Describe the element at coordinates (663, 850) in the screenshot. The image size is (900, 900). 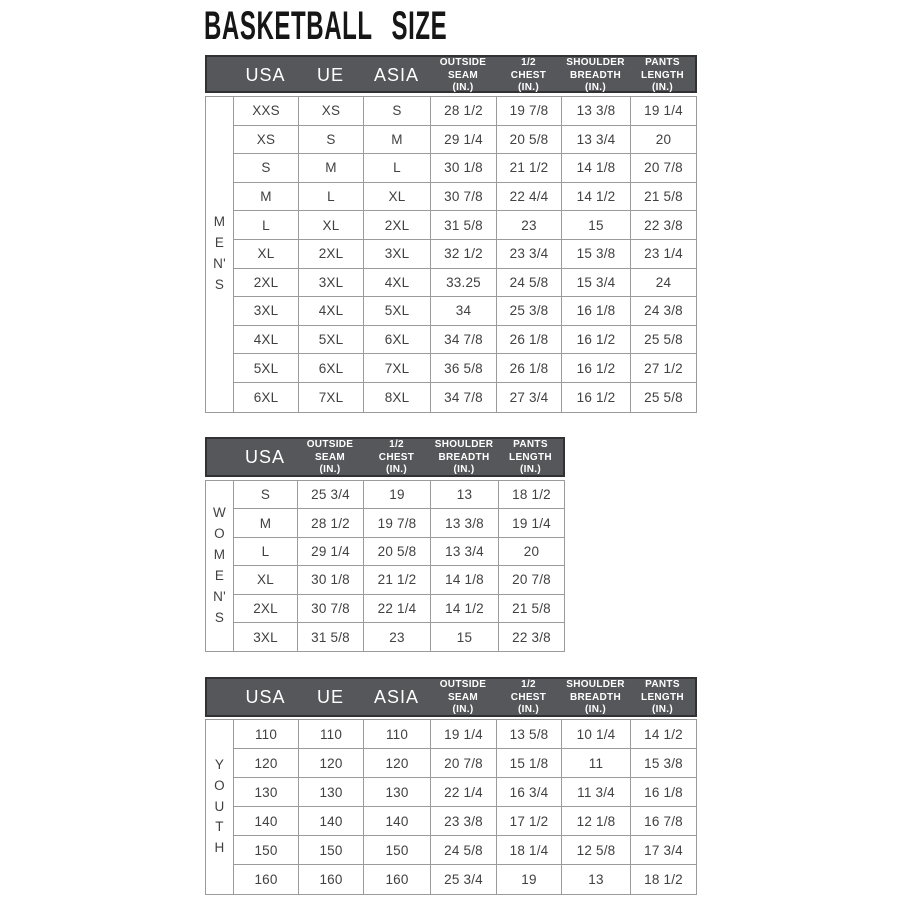
I see `table-cell: 17 3/4` at that location.